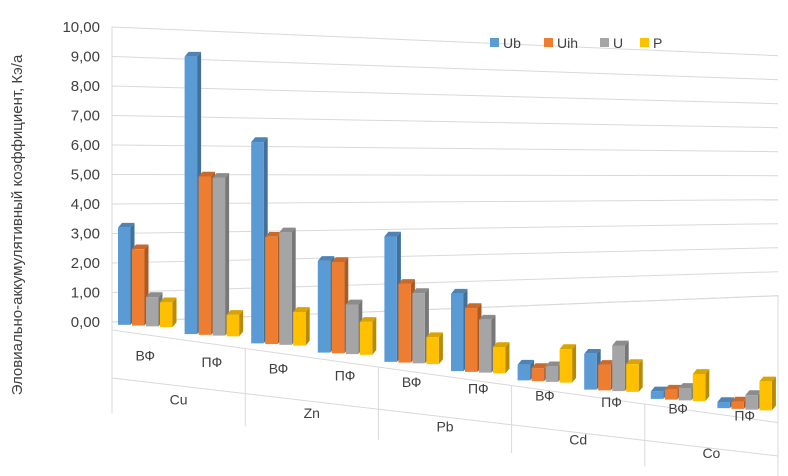  I want to click on legend: Ub Uih U P, so click(576, 43).